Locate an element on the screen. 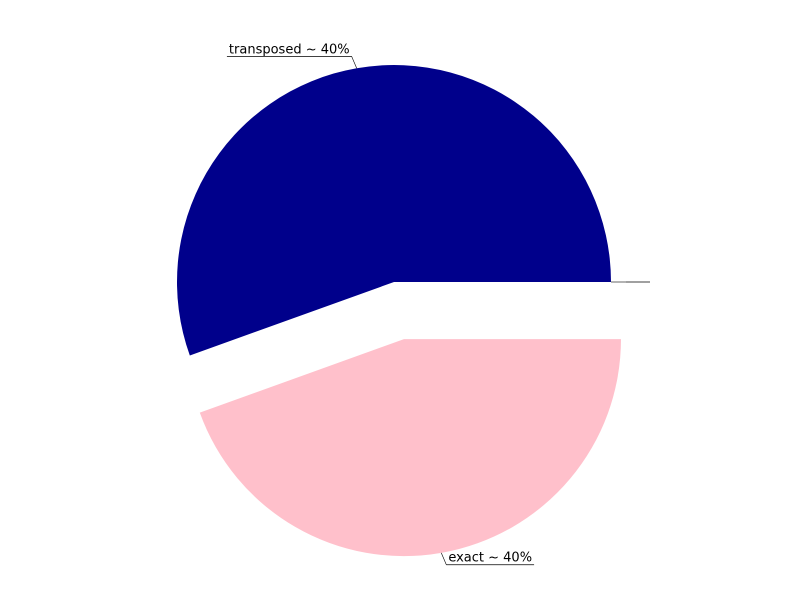 The width and height of the screenshot is (800, 600). slice-label-1: exact ~ 40% is located at coordinates (490, 558).